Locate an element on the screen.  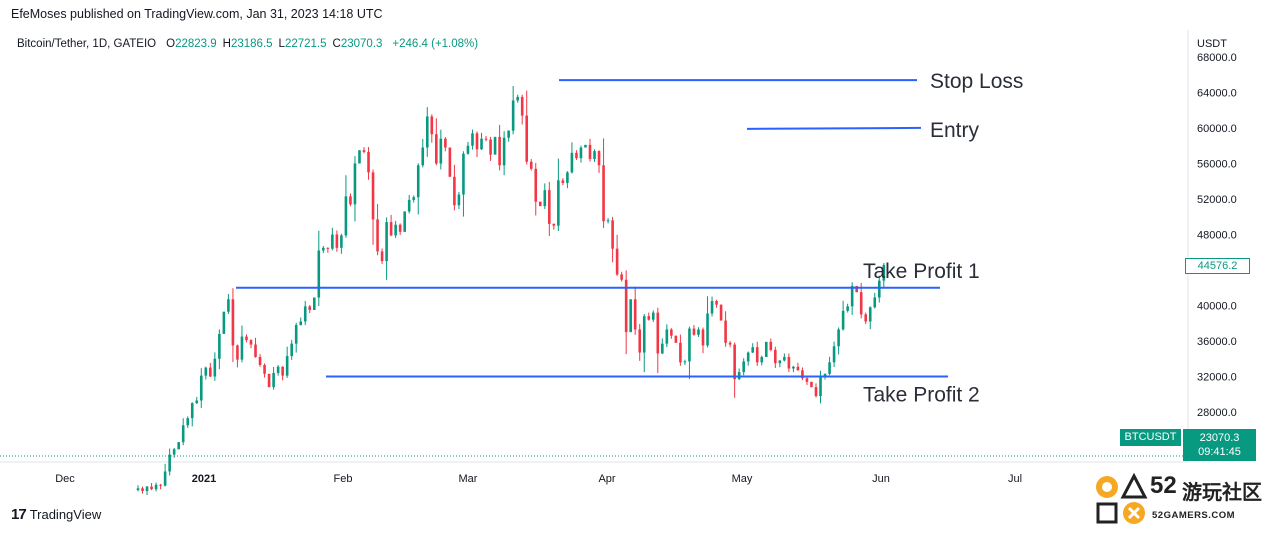
price-tick-label: 28000.0 is located at coordinates (1217, 413).